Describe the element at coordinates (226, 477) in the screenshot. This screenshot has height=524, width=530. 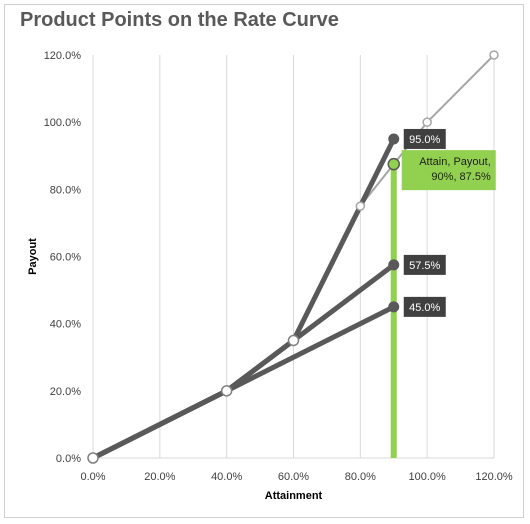
I see `x-tick-label: 40.0%` at that location.